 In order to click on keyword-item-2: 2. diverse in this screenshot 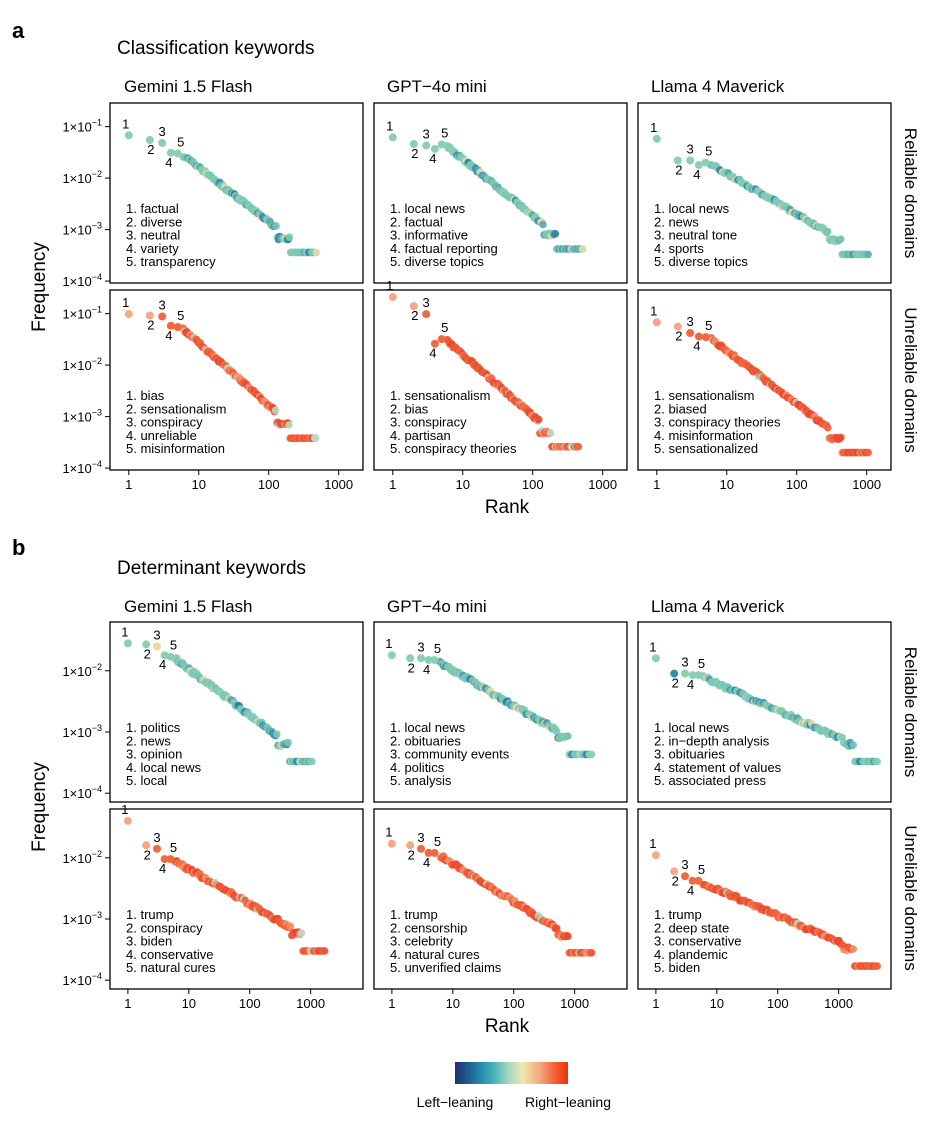, I will do `click(154, 221)`.